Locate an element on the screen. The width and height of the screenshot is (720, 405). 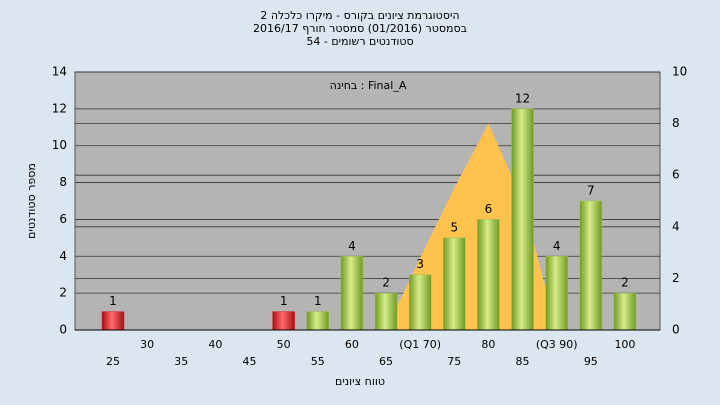
x-tick-label: 45 is located at coordinates (250, 361).